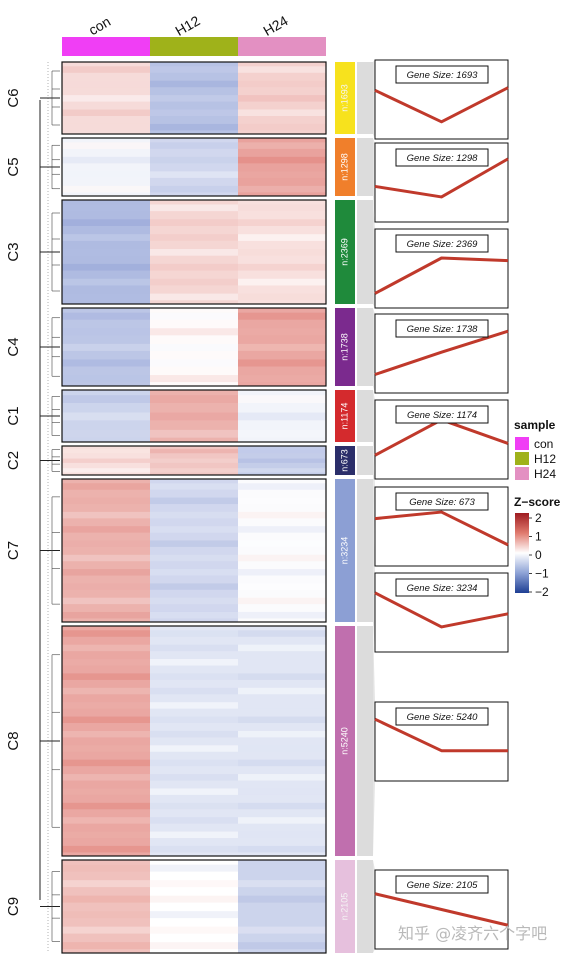  I want to click on sample-legend-swatch-H12, so click(522, 458).